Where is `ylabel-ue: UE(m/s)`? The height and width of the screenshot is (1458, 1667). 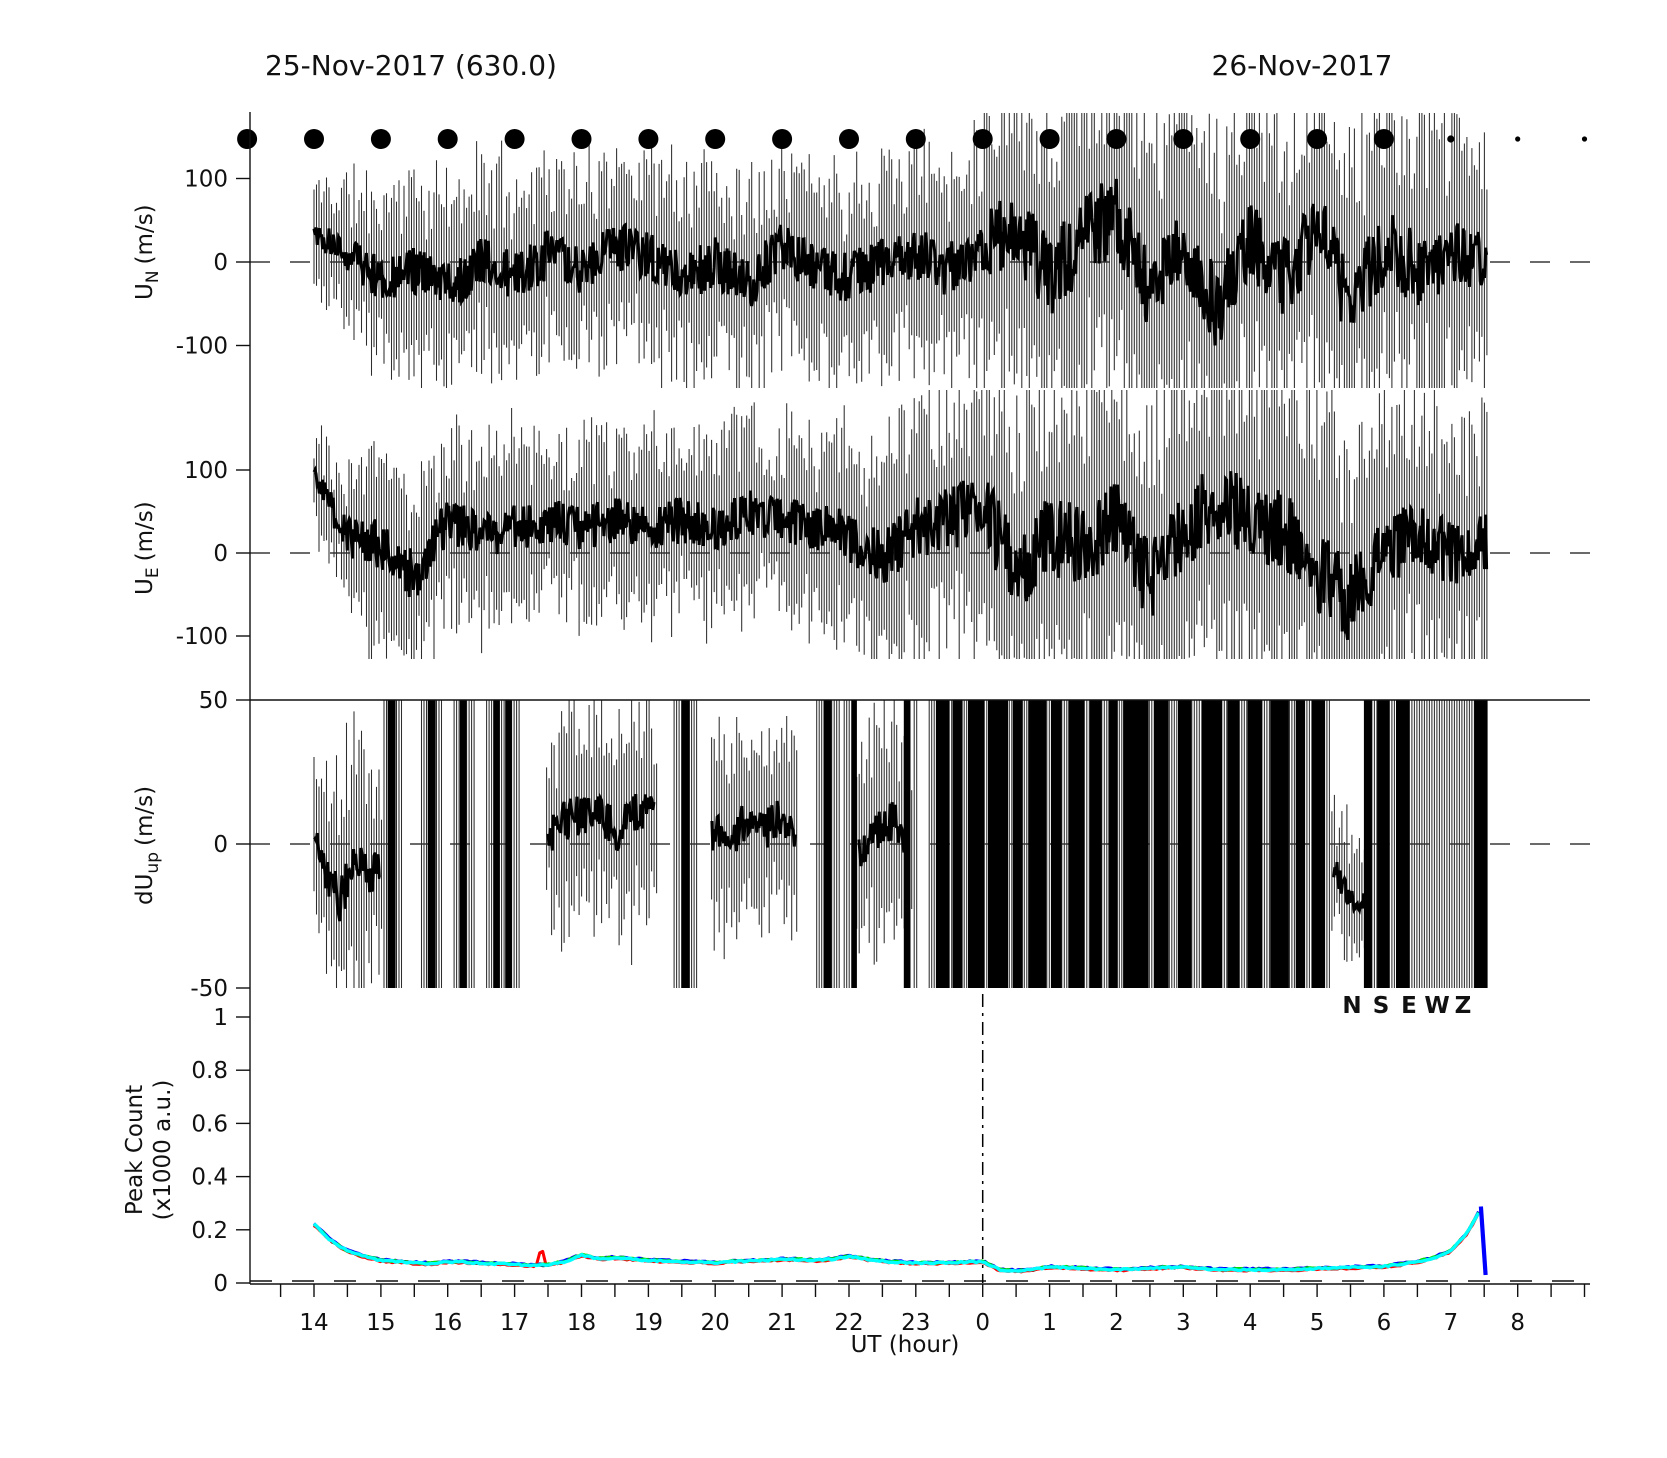
ylabel-ue: UE(m/s) is located at coordinates (147, 548).